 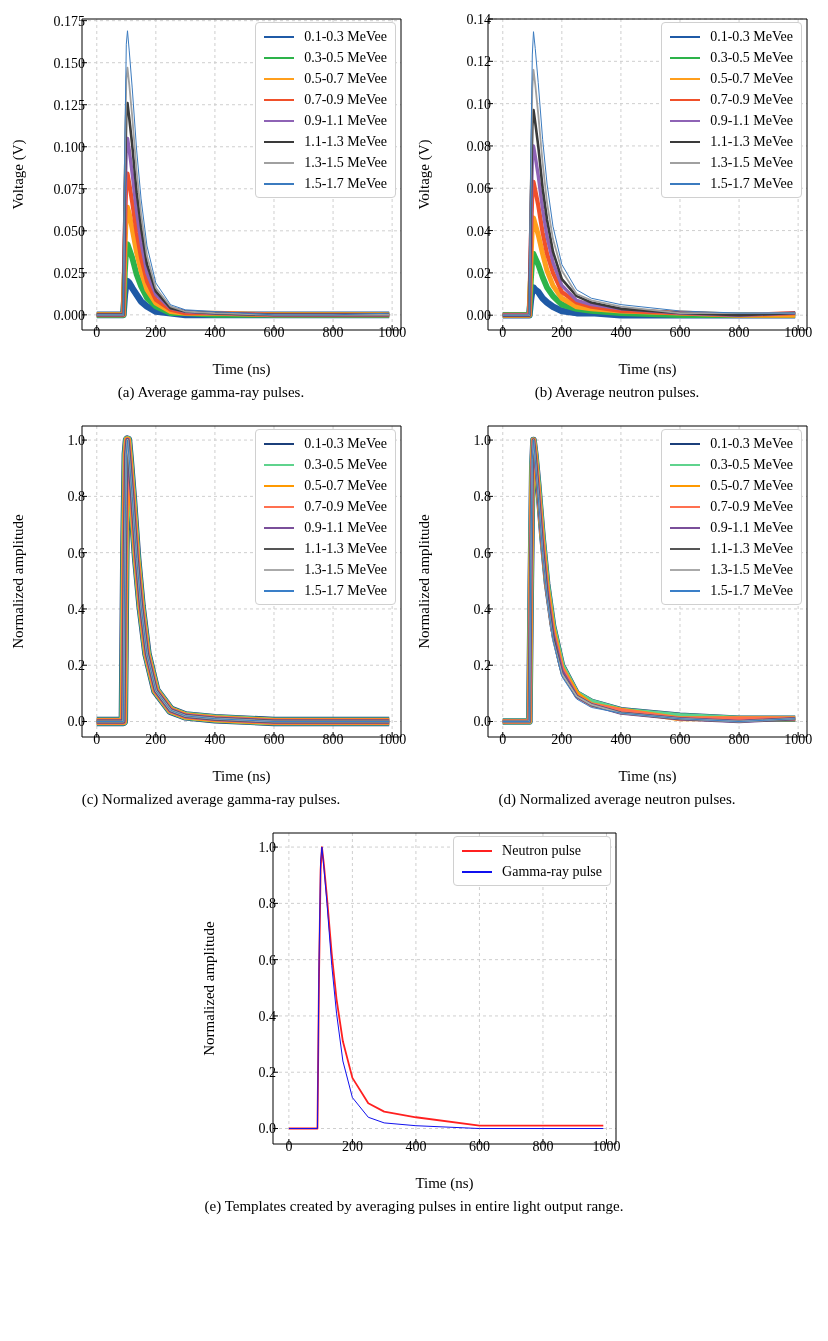 What do you see at coordinates (552, 871) in the screenshot?
I see `legend-label: Gamma-ray pulse` at bounding box center [552, 871].